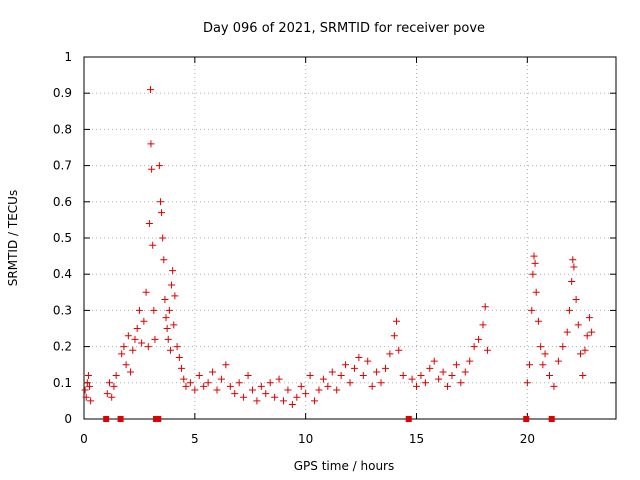 This screenshot has height=480, width=640. What do you see at coordinates (329, 419) in the screenshot?
I see `data-gap-markers` at bounding box center [329, 419].